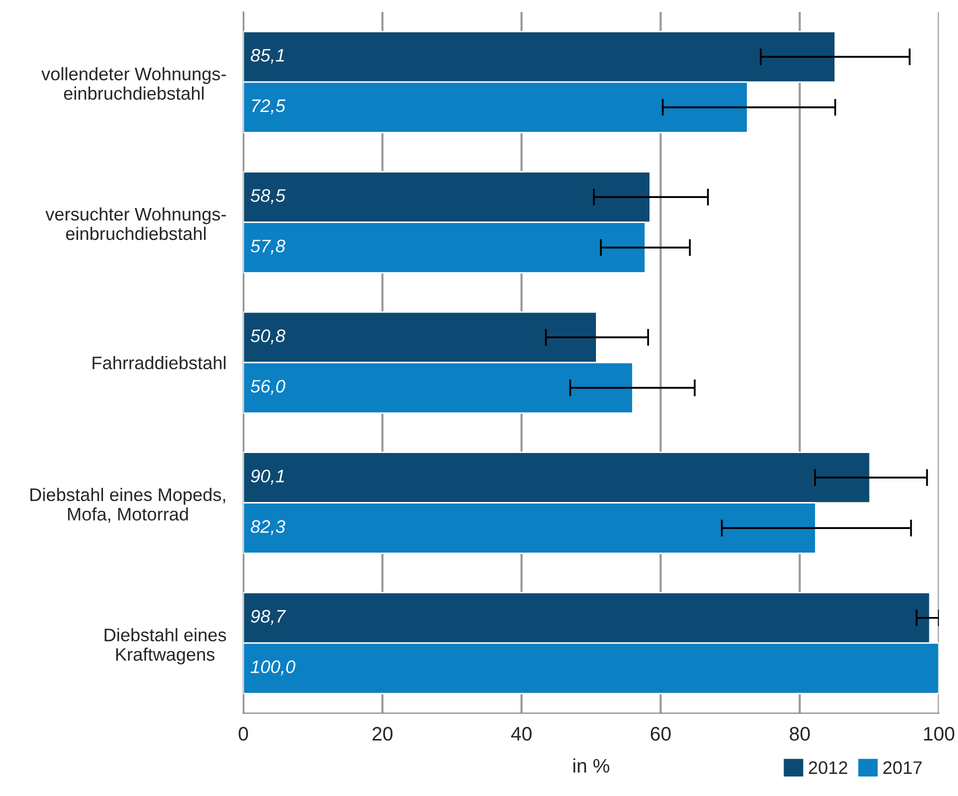 Image resolution: width=958 pixels, height=796 pixels. I want to click on data-label: 72,5, so click(269, 106).